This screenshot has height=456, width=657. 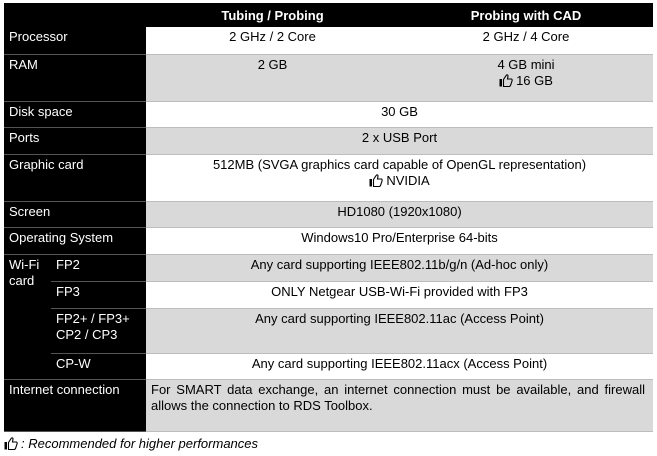 I want to click on row-label: Screen, so click(x=75, y=214).